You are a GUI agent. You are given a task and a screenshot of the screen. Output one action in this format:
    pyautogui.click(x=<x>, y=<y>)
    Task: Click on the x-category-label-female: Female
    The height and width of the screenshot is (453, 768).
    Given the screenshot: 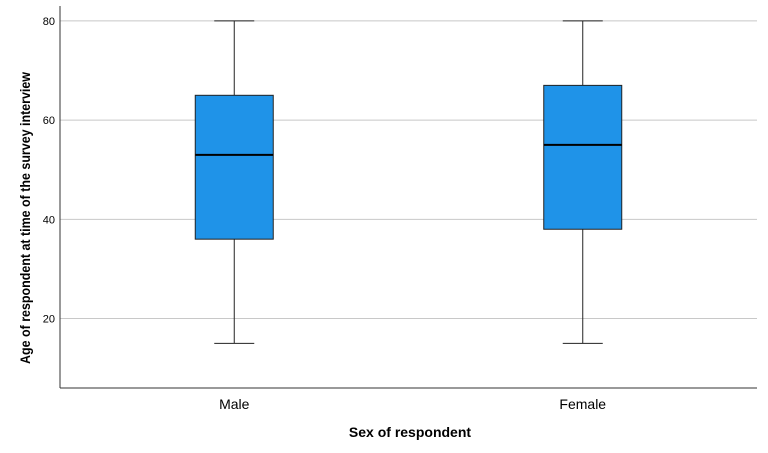 What is the action you would take?
    pyautogui.click(x=582, y=404)
    